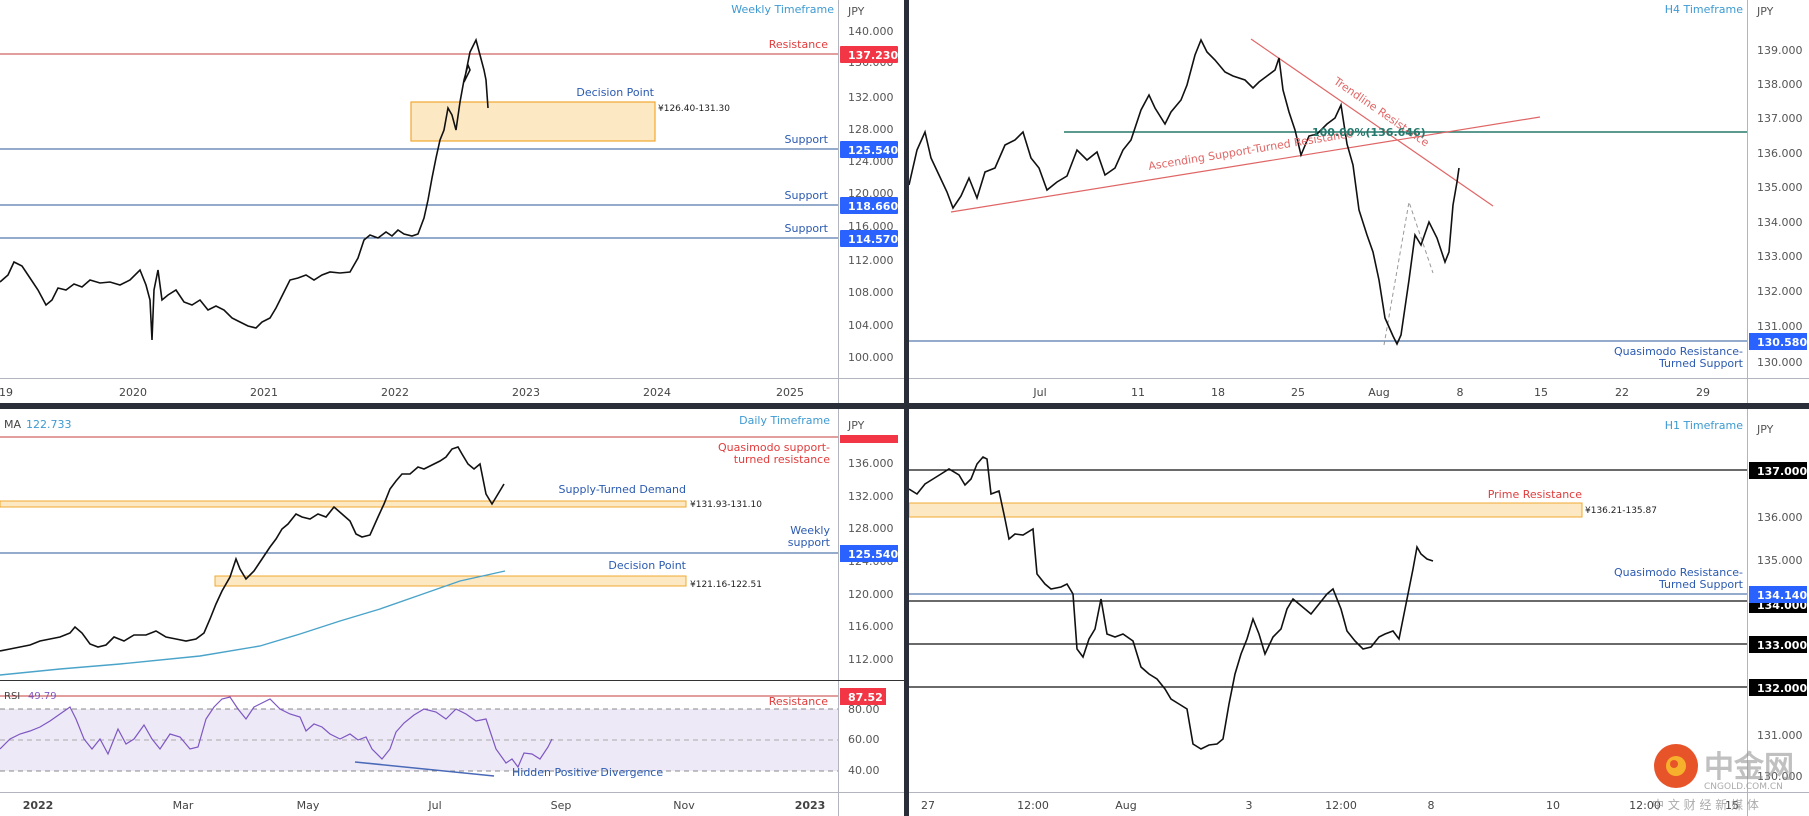 This screenshot has height=816, width=1809. I want to click on svg-text: 124.000, so click(871, 161).